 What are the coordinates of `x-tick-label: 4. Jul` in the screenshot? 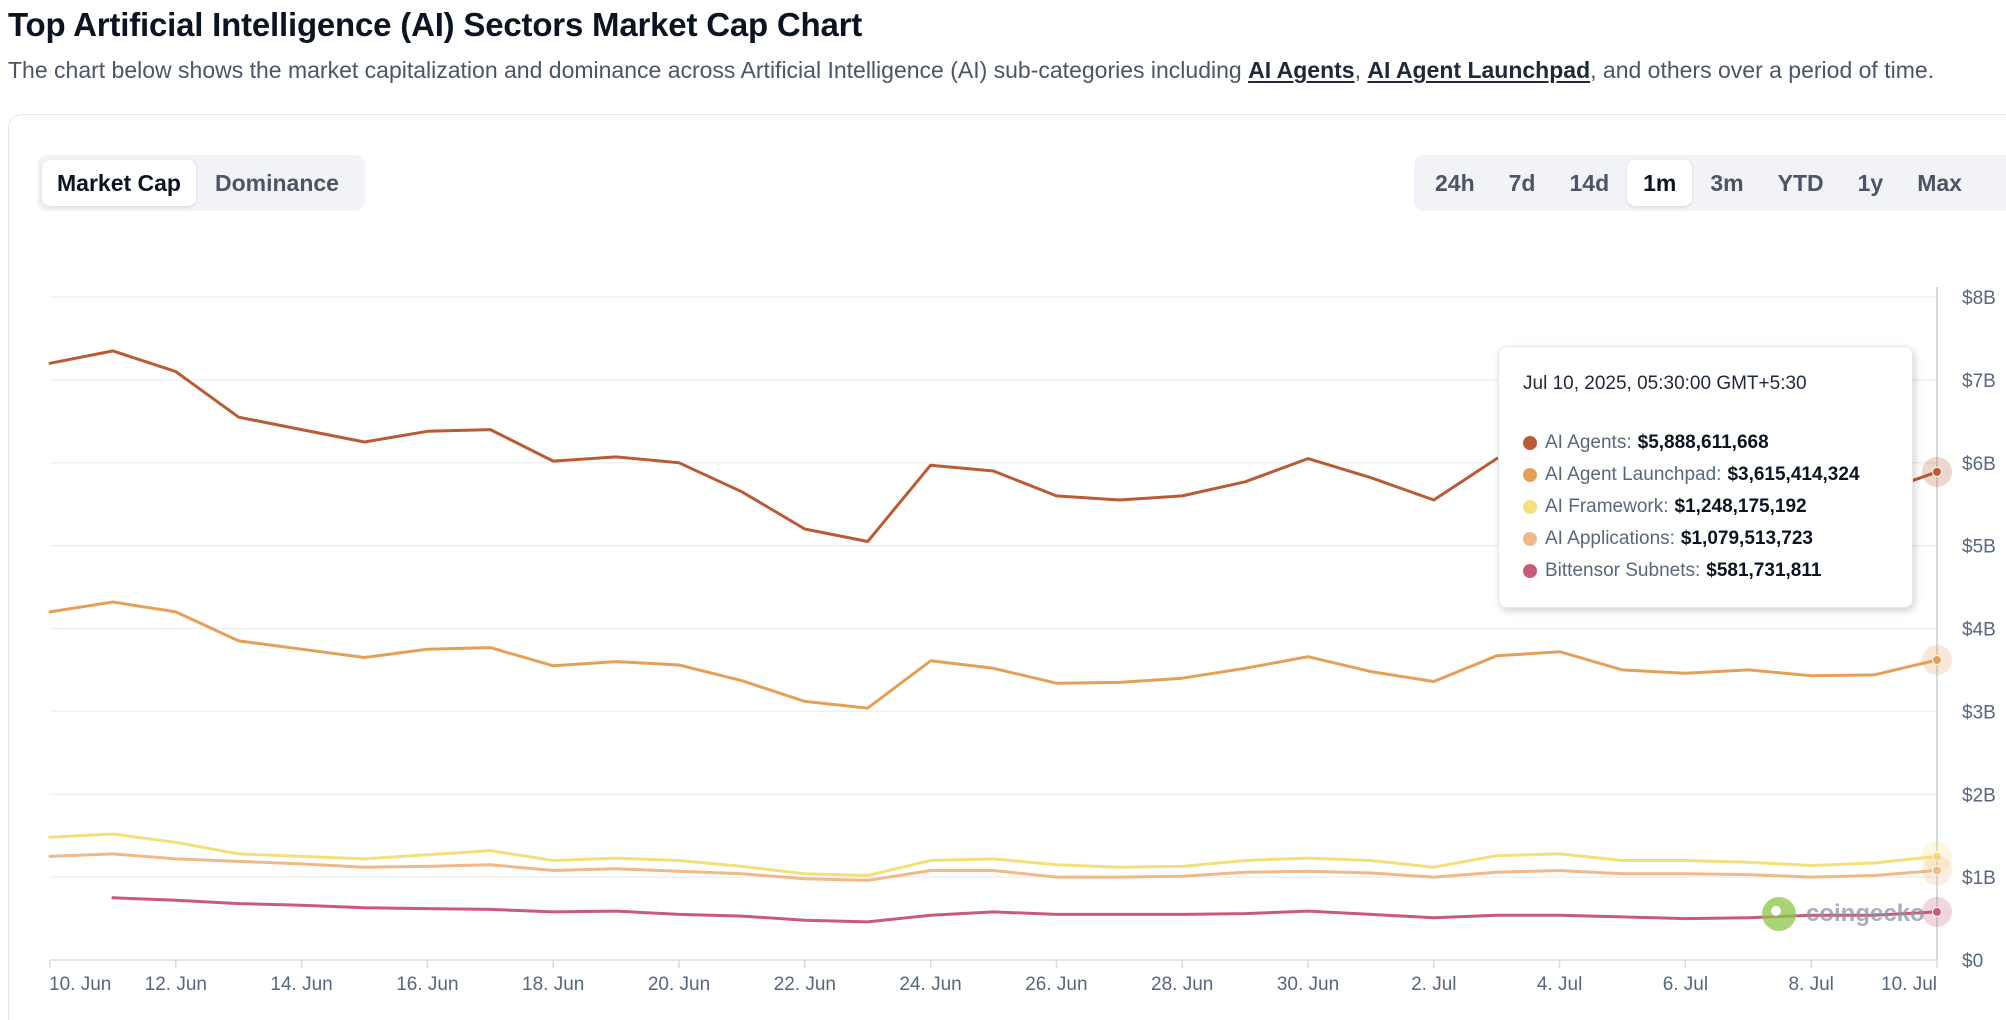 It's located at (1559, 984).